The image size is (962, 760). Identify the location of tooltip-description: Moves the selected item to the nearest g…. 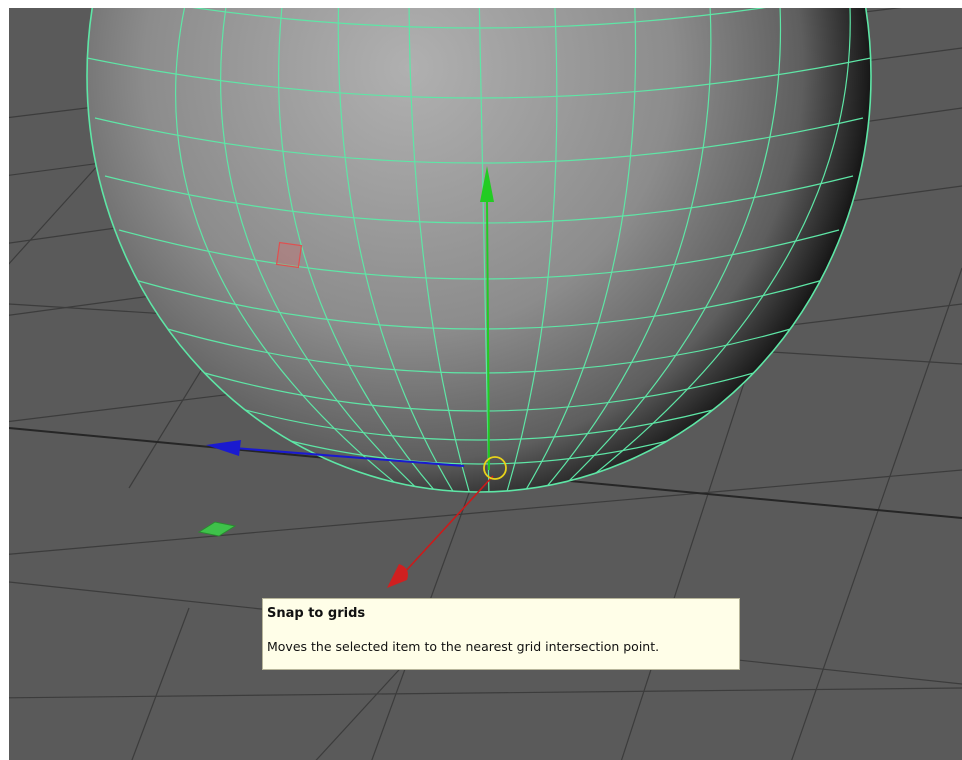
(463, 646).